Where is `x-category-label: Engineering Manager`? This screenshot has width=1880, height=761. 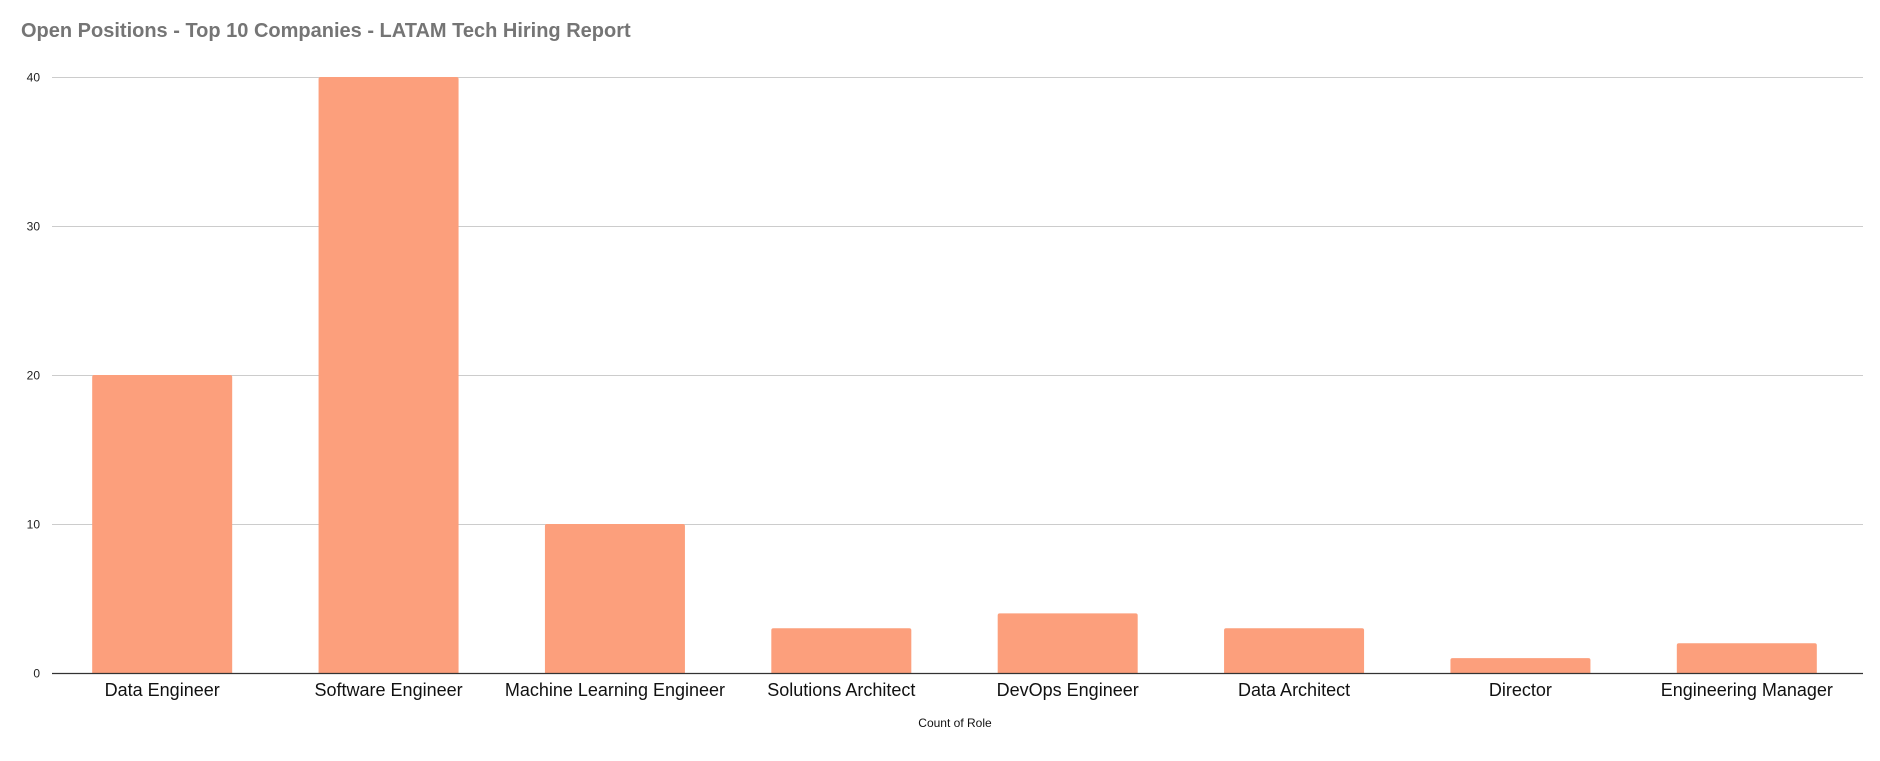
x-category-label: Engineering Manager is located at coordinates (1747, 690).